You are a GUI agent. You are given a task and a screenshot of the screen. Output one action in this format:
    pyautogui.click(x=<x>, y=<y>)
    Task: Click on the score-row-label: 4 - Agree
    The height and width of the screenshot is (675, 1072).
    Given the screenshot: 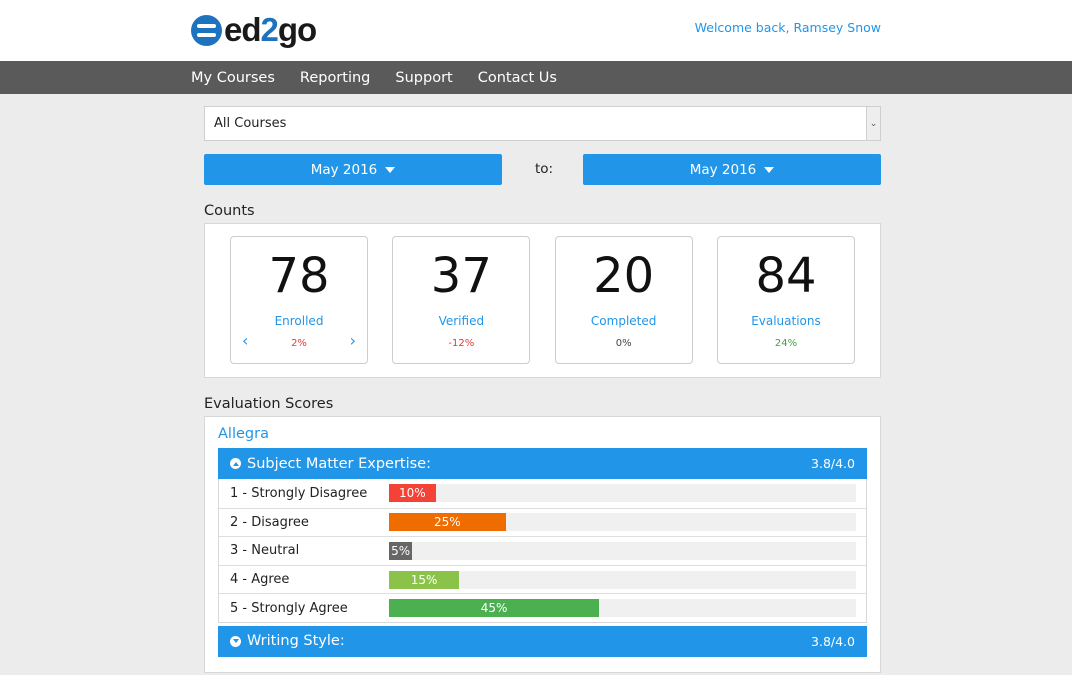 What is the action you would take?
    pyautogui.click(x=260, y=580)
    